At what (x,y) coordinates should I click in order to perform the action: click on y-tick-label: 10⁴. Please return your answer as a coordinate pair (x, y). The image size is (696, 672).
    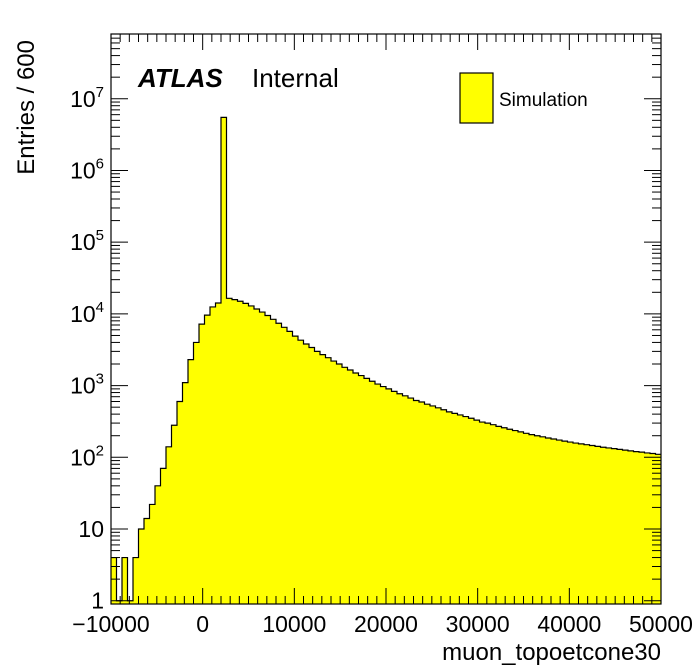
    Looking at the image, I should click on (87, 313).